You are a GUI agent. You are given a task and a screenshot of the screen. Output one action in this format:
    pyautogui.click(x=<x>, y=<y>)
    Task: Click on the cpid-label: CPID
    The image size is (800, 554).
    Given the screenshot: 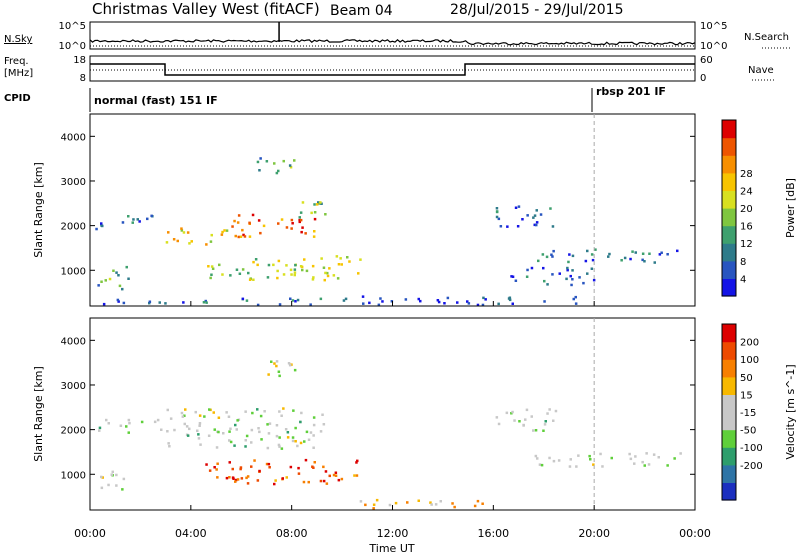 What is the action you would take?
    pyautogui.click(x=17, y=98)
    